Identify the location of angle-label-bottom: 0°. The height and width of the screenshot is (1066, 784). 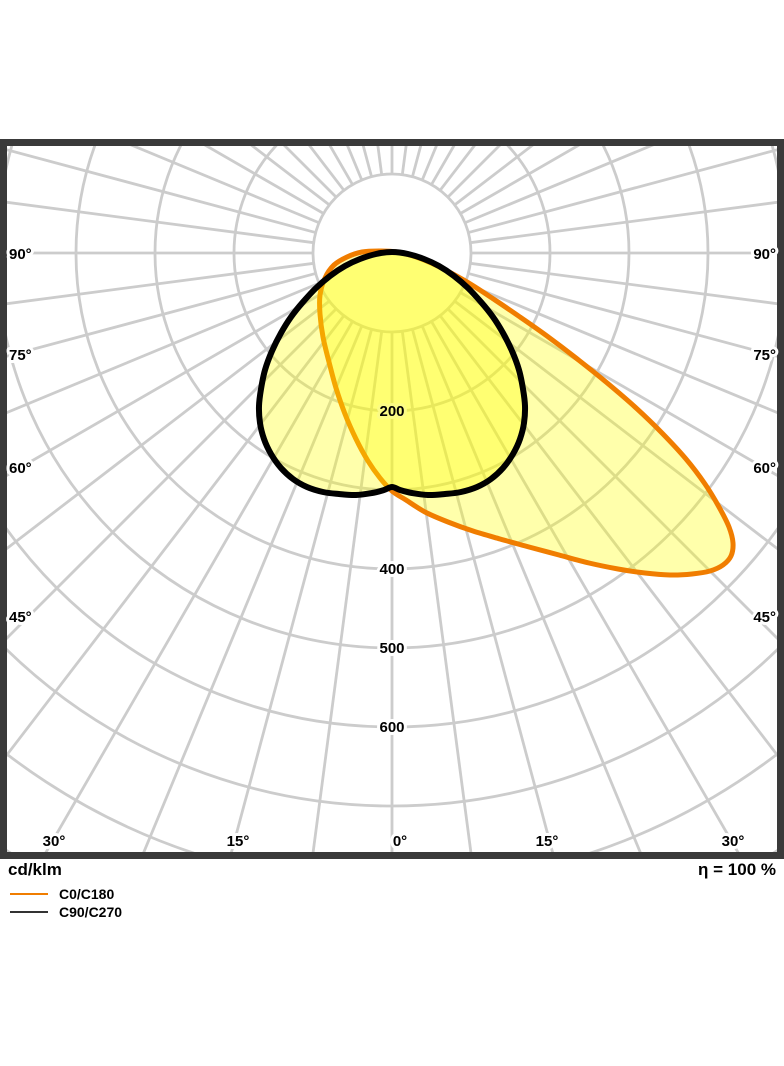
(400, 841).